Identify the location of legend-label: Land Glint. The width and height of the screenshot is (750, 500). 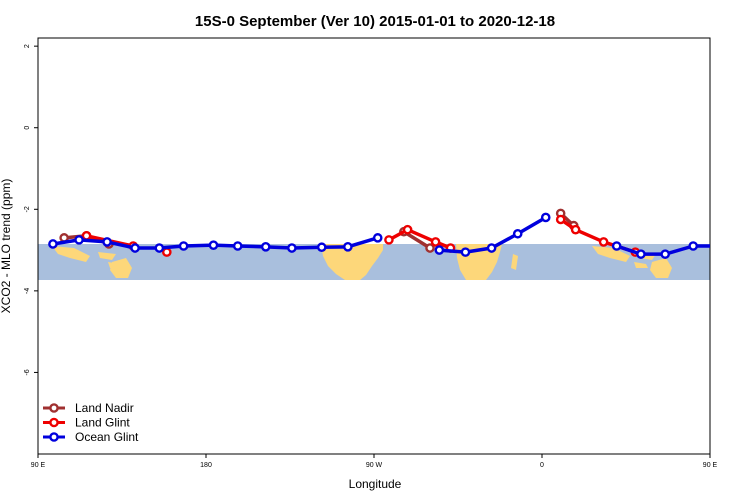
(102, 423).